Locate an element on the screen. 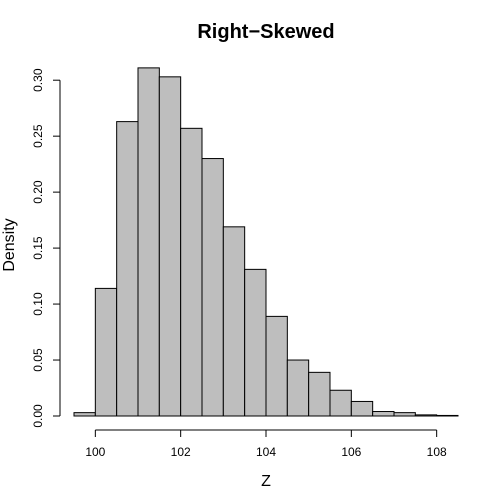 This screenshot has width=504, height=504. chart-title: Right−Skewed is located at coordinates (265, 32).